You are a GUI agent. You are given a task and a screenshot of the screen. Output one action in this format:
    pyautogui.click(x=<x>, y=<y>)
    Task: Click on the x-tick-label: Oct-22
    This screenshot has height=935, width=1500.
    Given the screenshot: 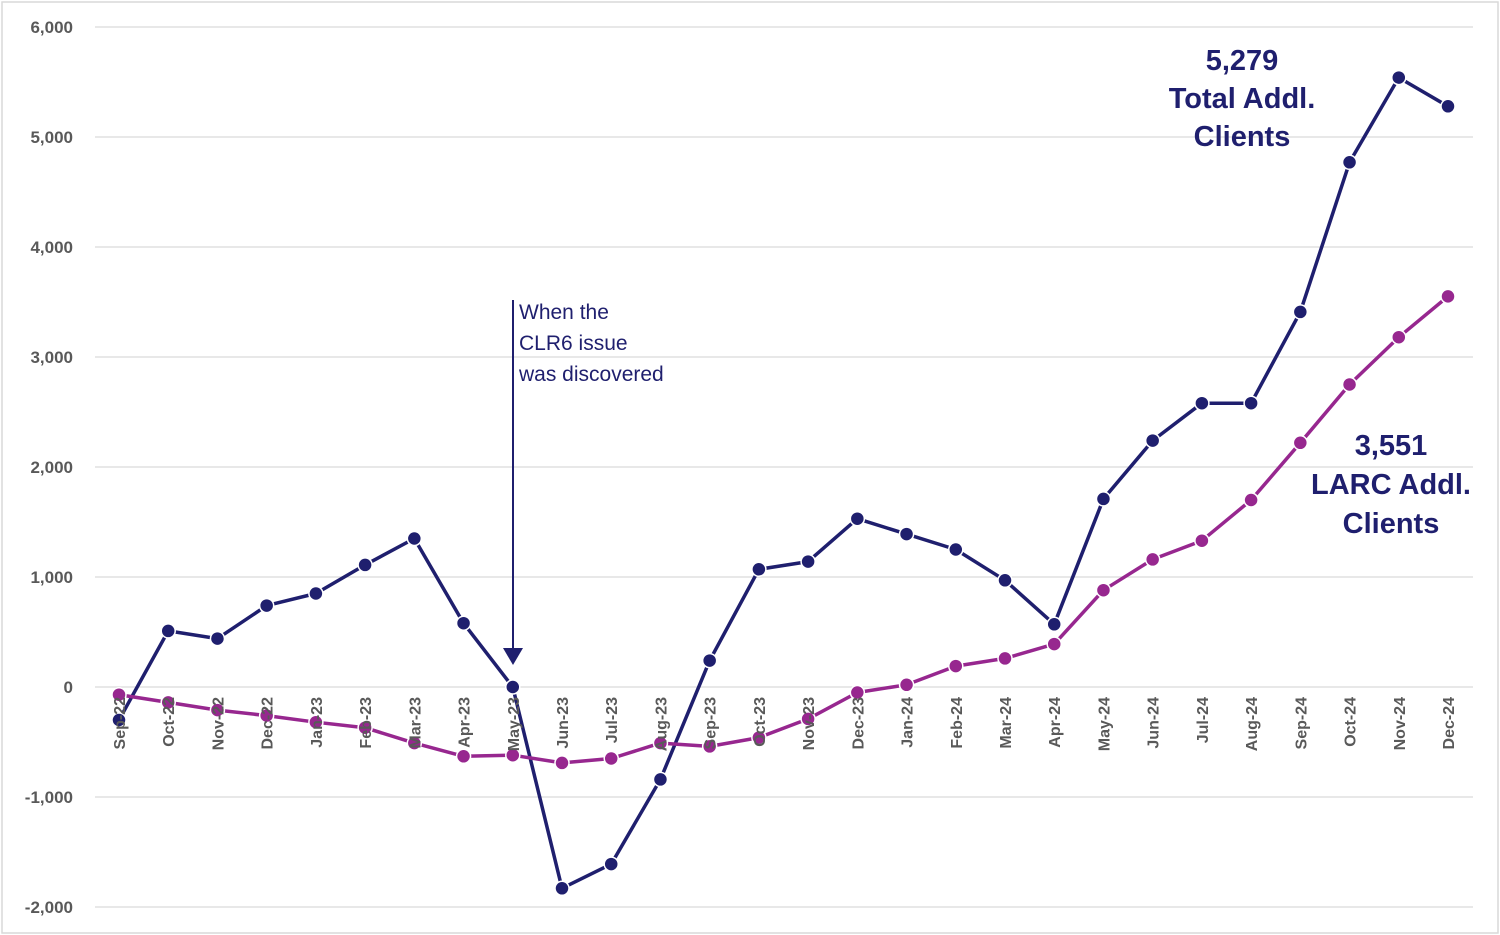 What is the action you would take?
    pyautogui.click(x=169, y=722)
    